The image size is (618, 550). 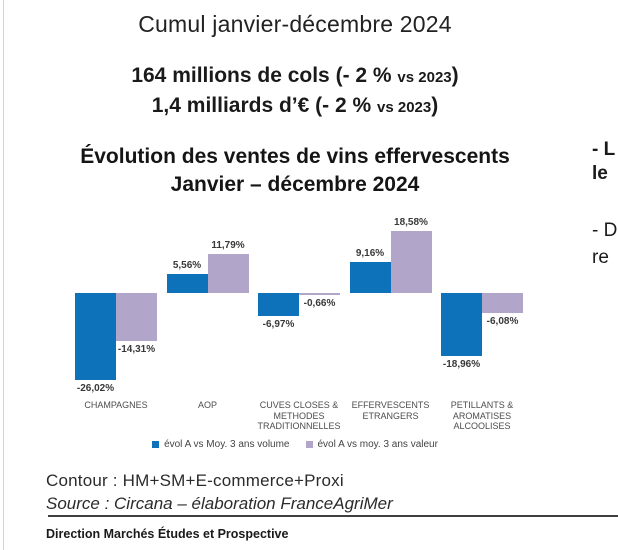 I want to click on side-note-2: - D re, so click(x=605, y=244).